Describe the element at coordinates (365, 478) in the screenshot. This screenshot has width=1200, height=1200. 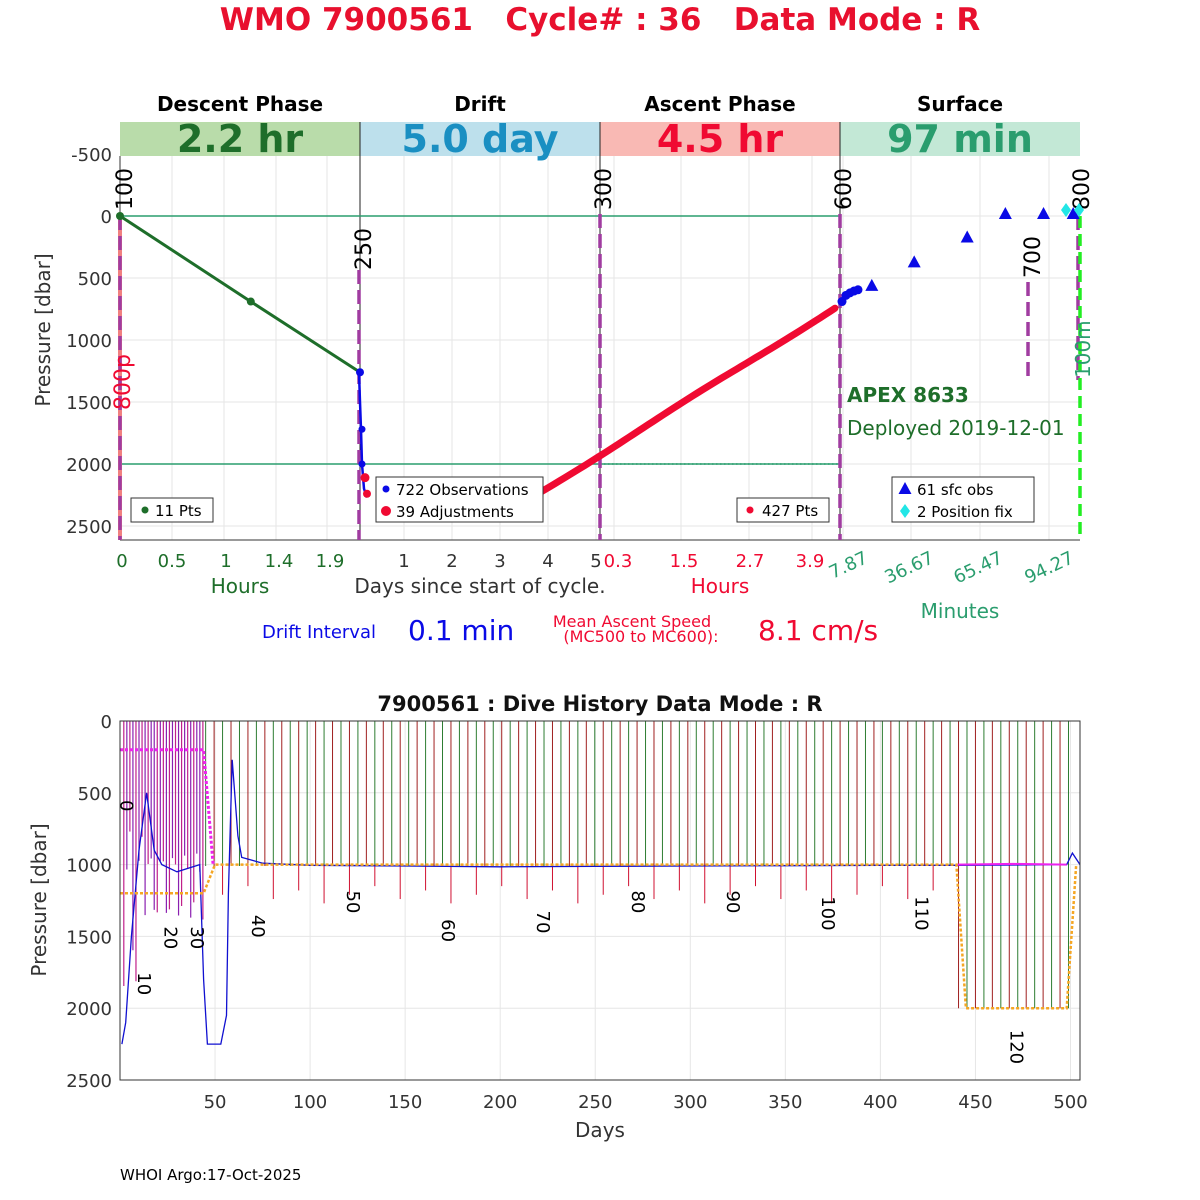
I see `drift-adjustment` at that location.